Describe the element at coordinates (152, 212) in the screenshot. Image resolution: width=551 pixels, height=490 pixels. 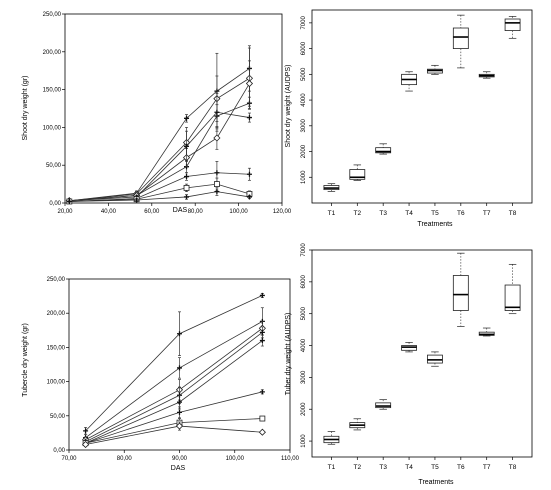
I see `x-tick-label: 60,00` at that location.